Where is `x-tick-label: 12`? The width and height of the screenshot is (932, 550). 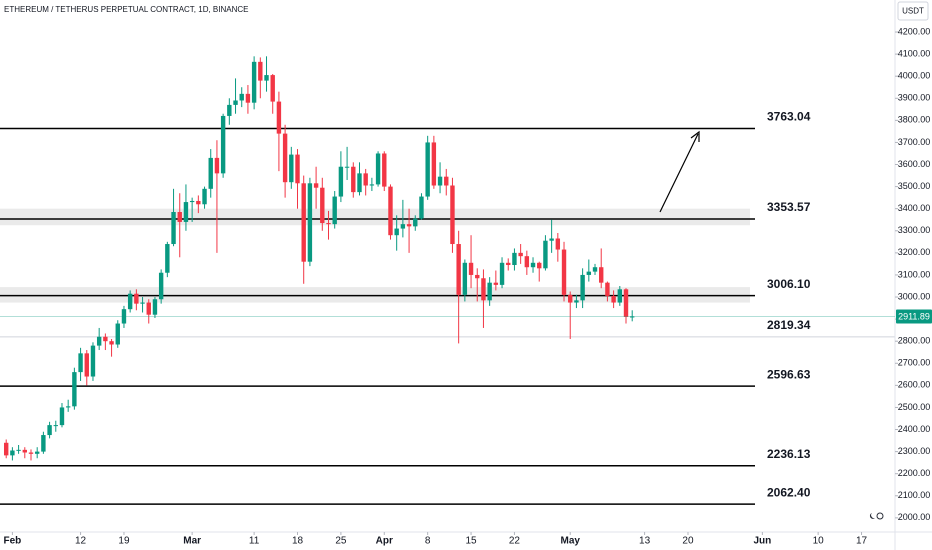
x-tick-label: 12 is located at coordinates (81, 541).